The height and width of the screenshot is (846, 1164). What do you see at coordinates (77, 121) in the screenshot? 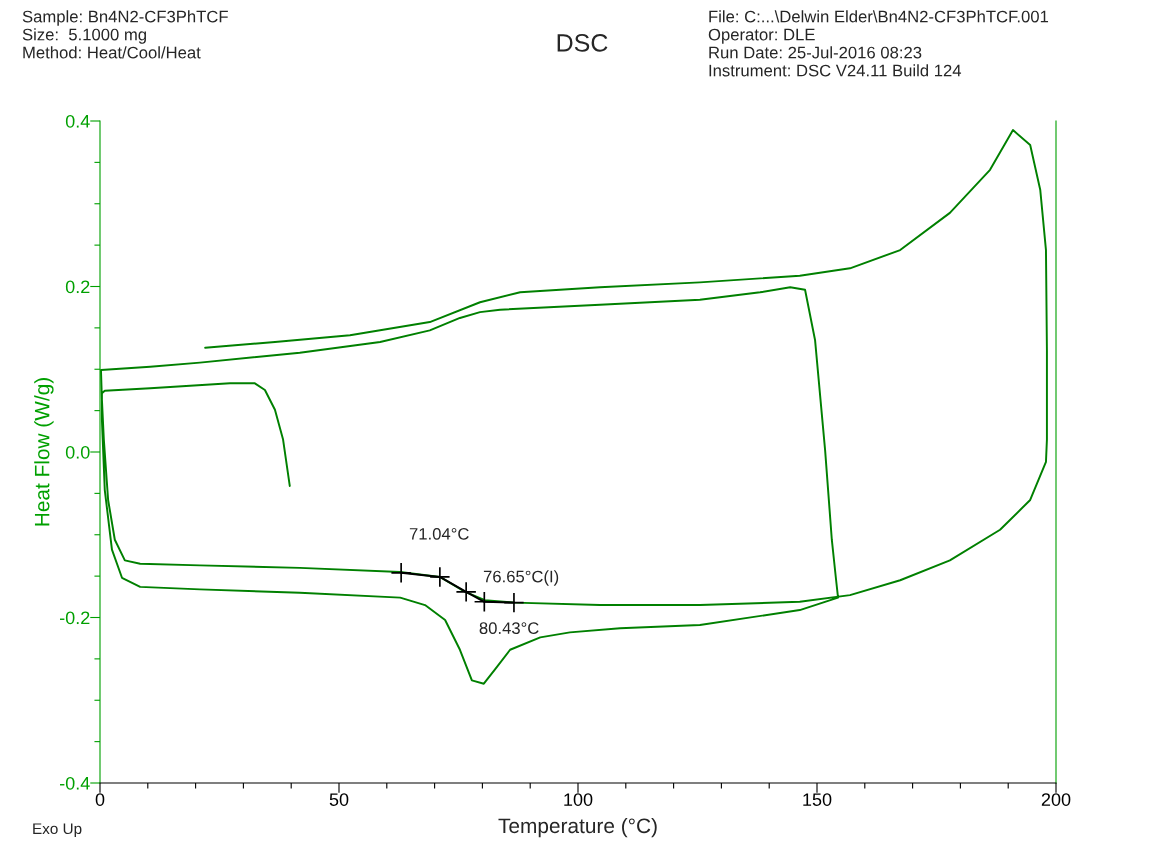
I see `y-tick-label: 0.4` at bounding box center [77, 121].